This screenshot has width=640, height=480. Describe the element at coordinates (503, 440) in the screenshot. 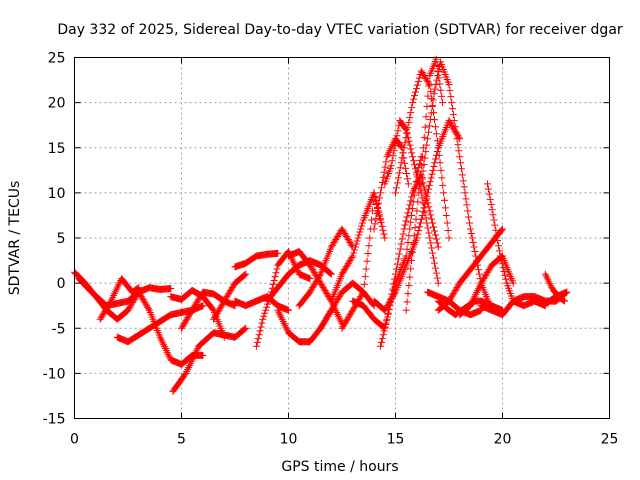

I see `x-tick-label: 20` at that location.